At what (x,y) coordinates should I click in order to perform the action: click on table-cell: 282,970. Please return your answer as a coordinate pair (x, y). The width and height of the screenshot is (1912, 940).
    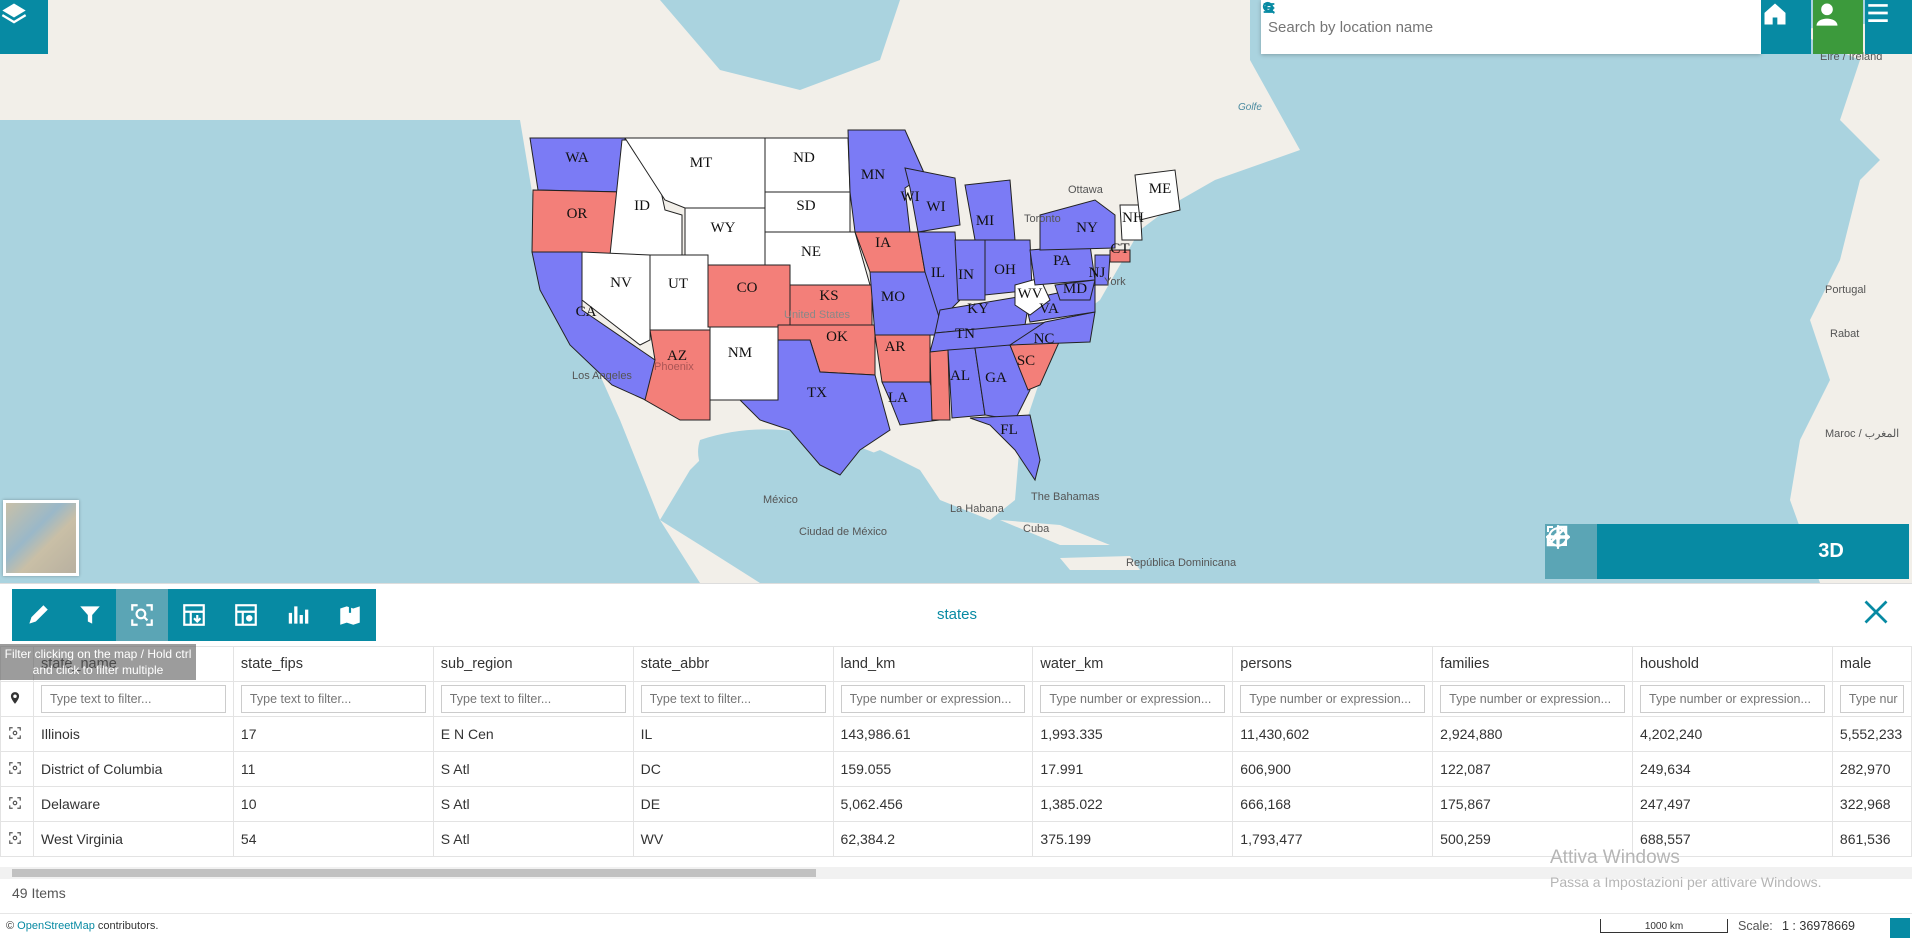
    Looking at the image, I should click on (1871, 769).